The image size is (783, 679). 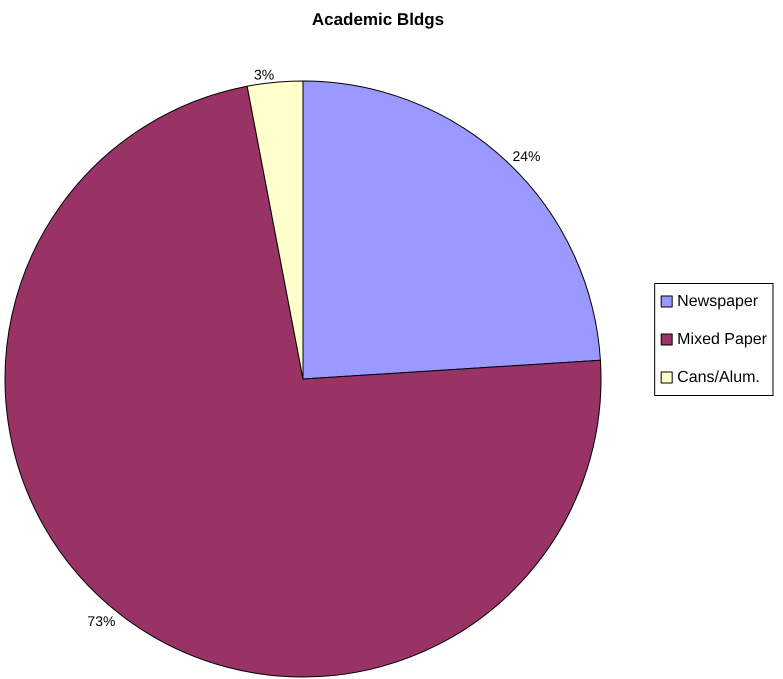 I want to click on legend-label: Newspaper, so click(x=718, y=301).